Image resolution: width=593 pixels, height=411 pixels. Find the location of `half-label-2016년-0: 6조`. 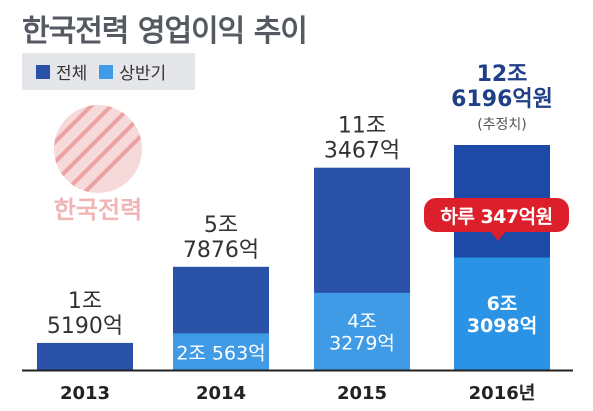

half-label-2016년-0: 6조 is located at coordinates (502, 304).